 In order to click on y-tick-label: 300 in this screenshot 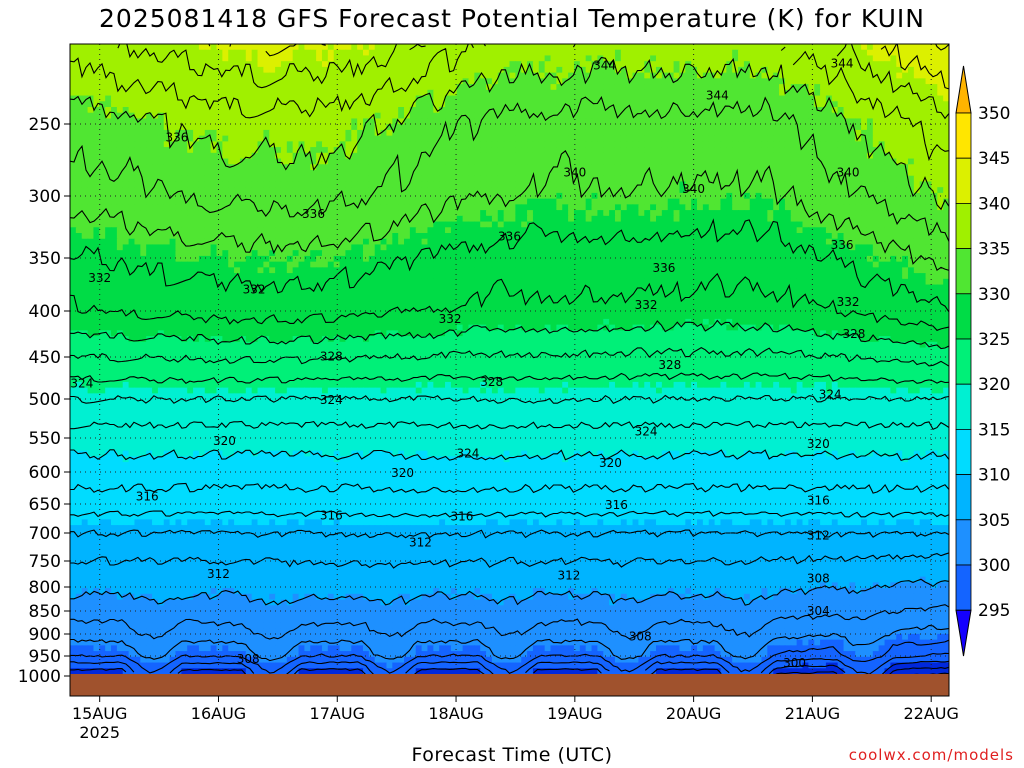, I will do `click(45, 197)`.